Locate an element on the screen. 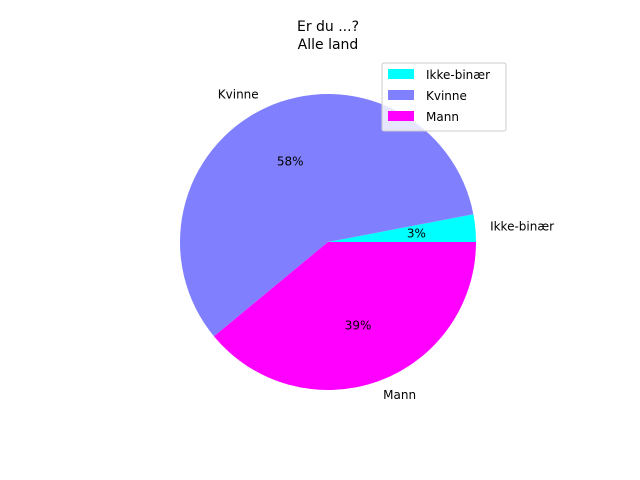  slice-percent-label: 39% is located at coordinates (358, 326).